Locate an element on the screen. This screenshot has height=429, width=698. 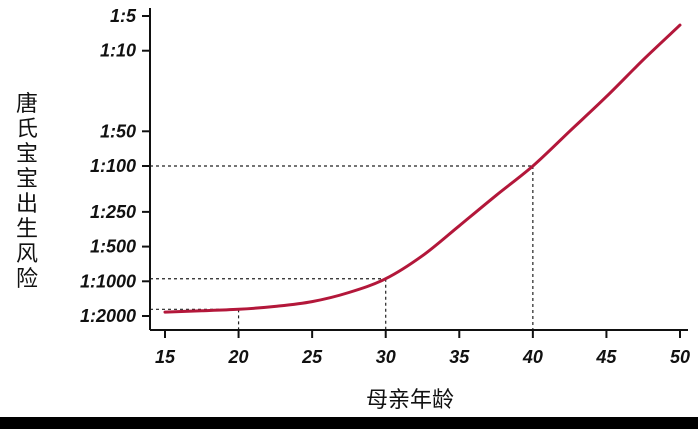
y-tick-label: 1:500 is located at coordinates (113, 247).